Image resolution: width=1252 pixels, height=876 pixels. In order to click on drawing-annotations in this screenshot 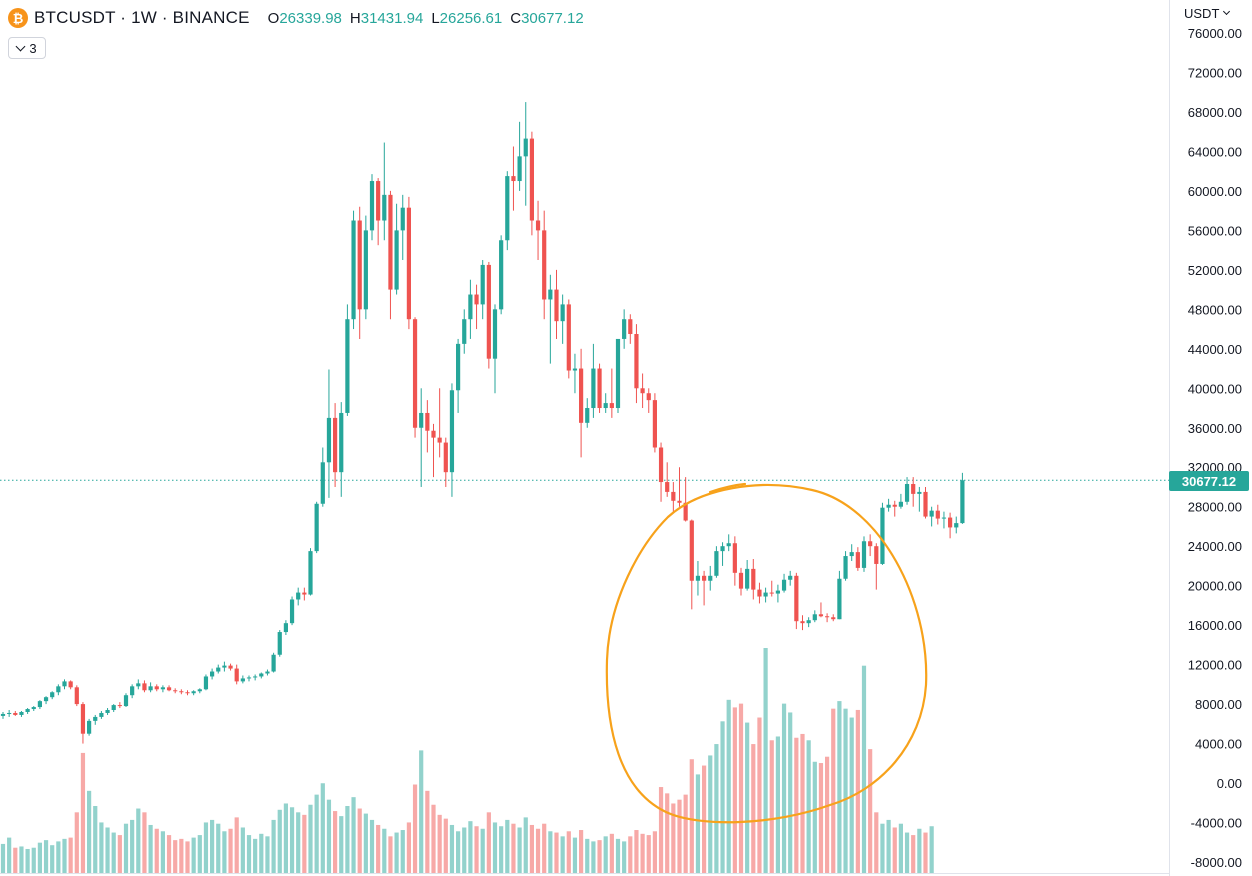, I will do `click(766, 653)`.